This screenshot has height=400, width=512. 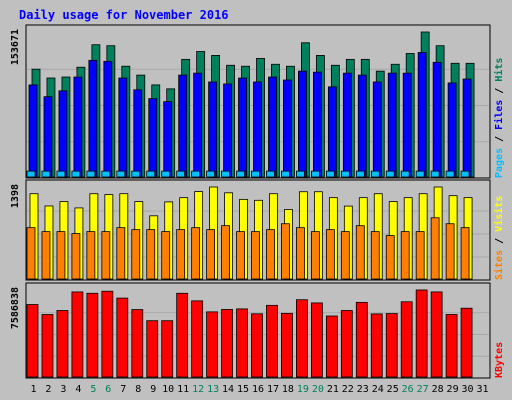 What do you see at coordinates (15, 308) in the screenshot?
I see `y-max-label: 7586838` at bounding box center [15, 308].